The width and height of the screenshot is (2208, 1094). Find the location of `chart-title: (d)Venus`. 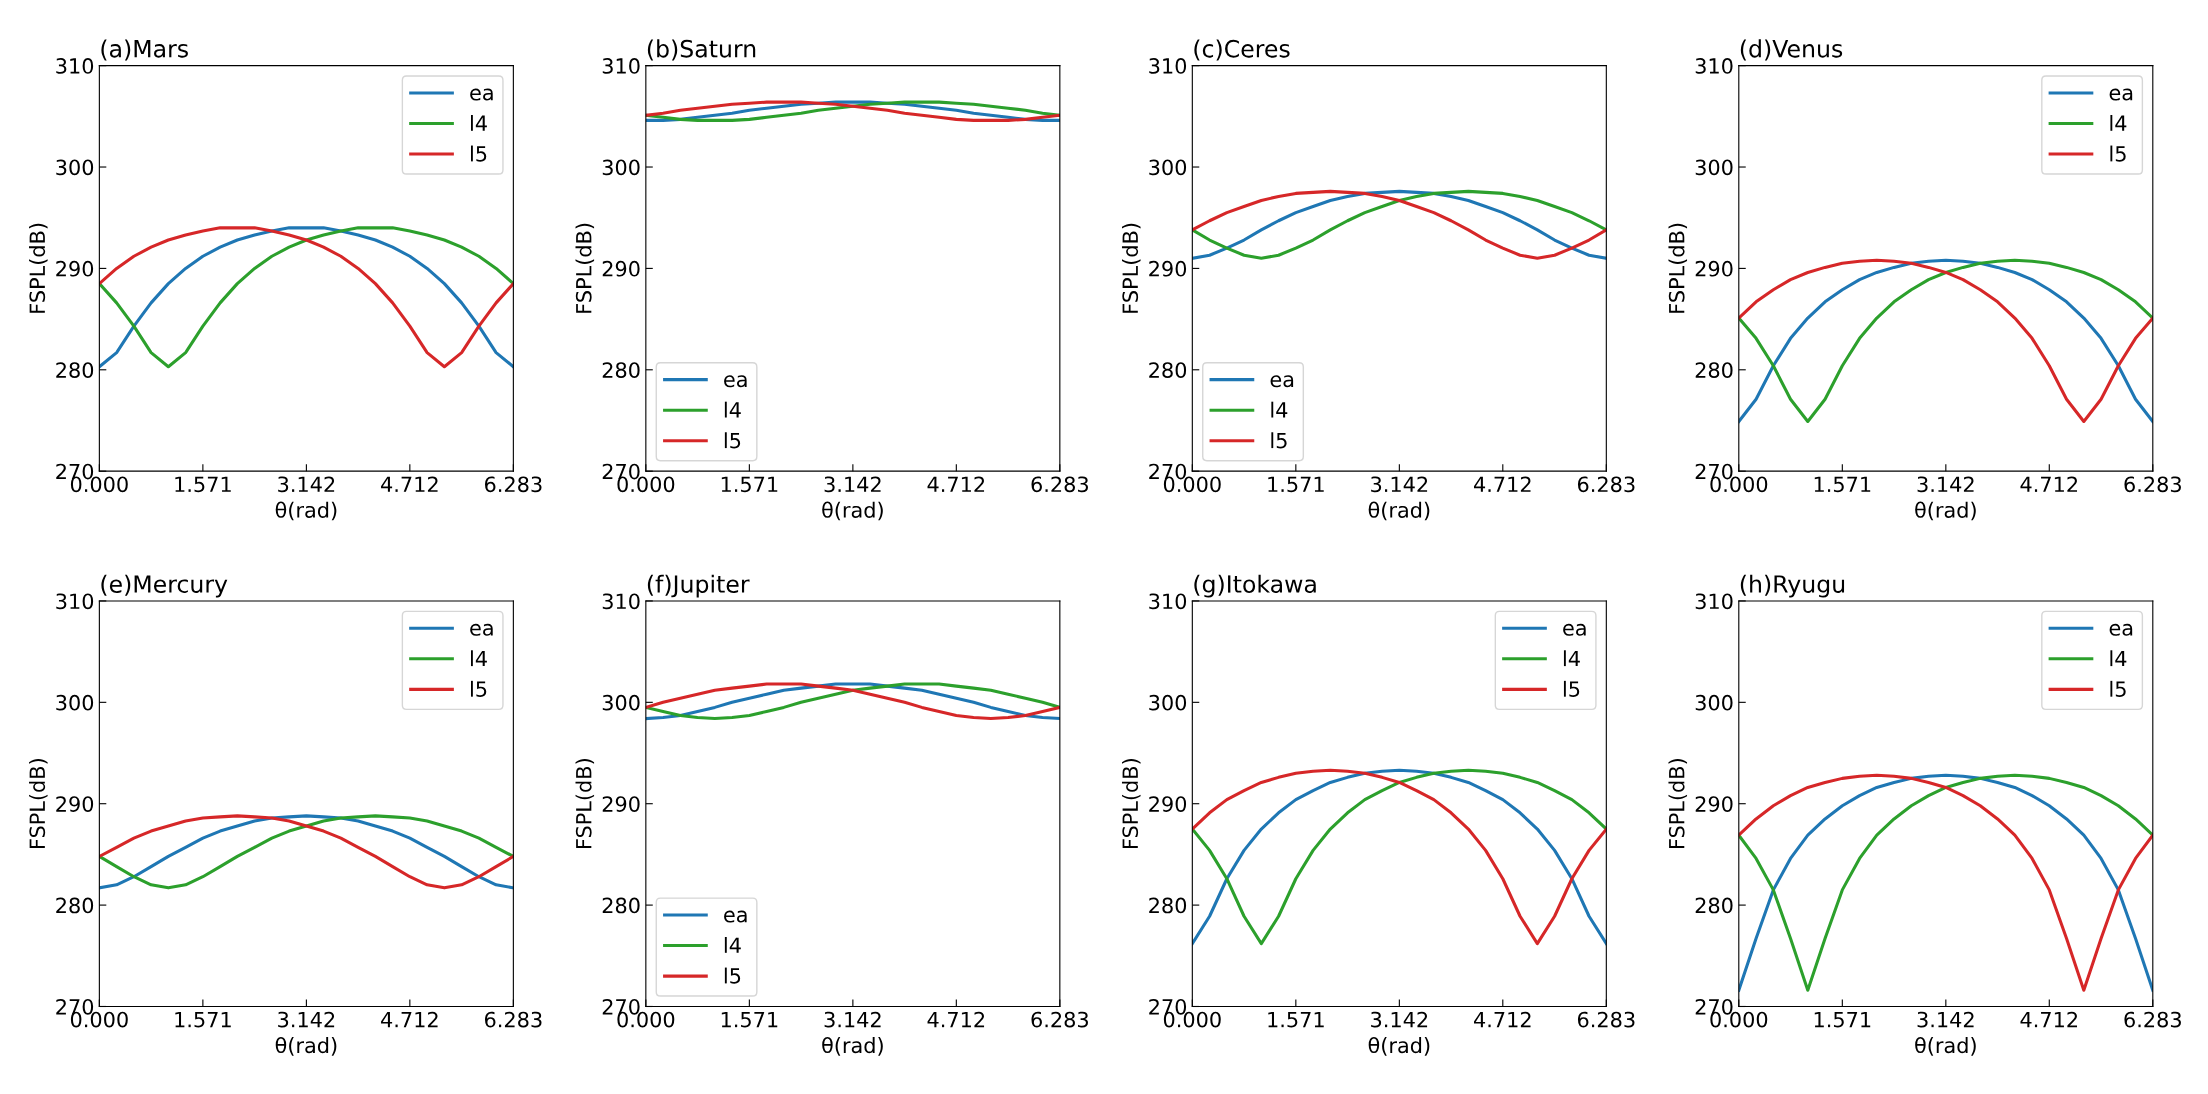

chart-title: (d)Venus is located at coordinates (1791, 50).